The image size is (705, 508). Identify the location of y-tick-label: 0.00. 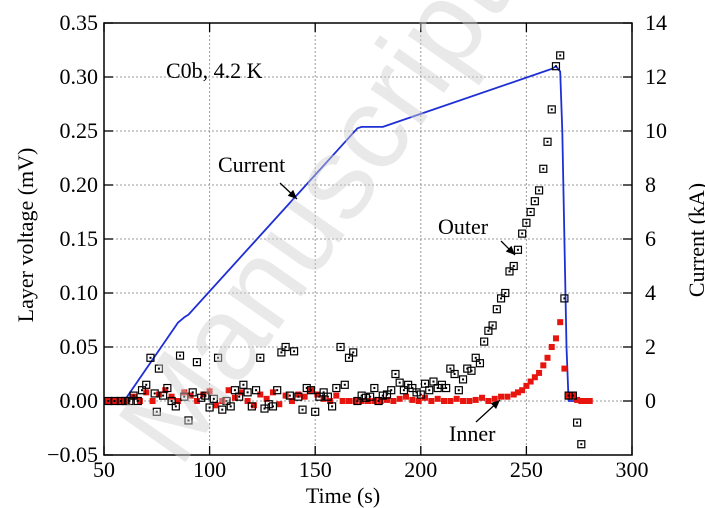
(79, 400).